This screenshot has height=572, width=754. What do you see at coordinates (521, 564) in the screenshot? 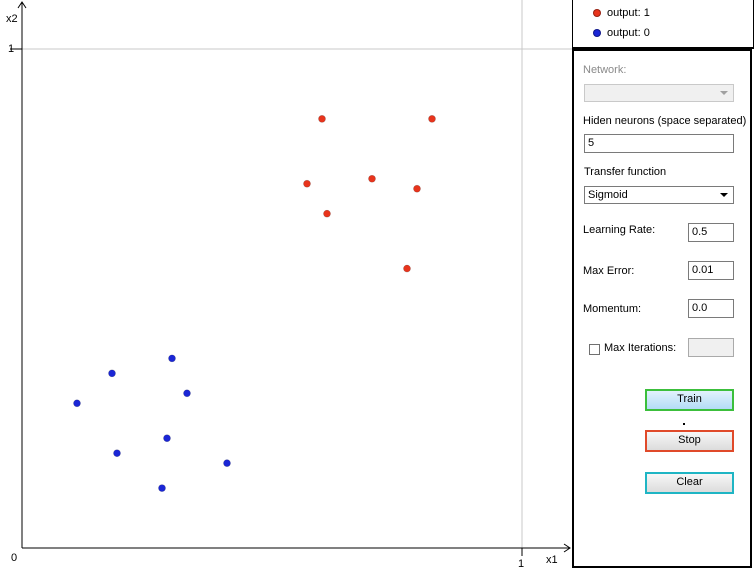
I see `x-tick-label: 1` at bounding box center [521, 564].